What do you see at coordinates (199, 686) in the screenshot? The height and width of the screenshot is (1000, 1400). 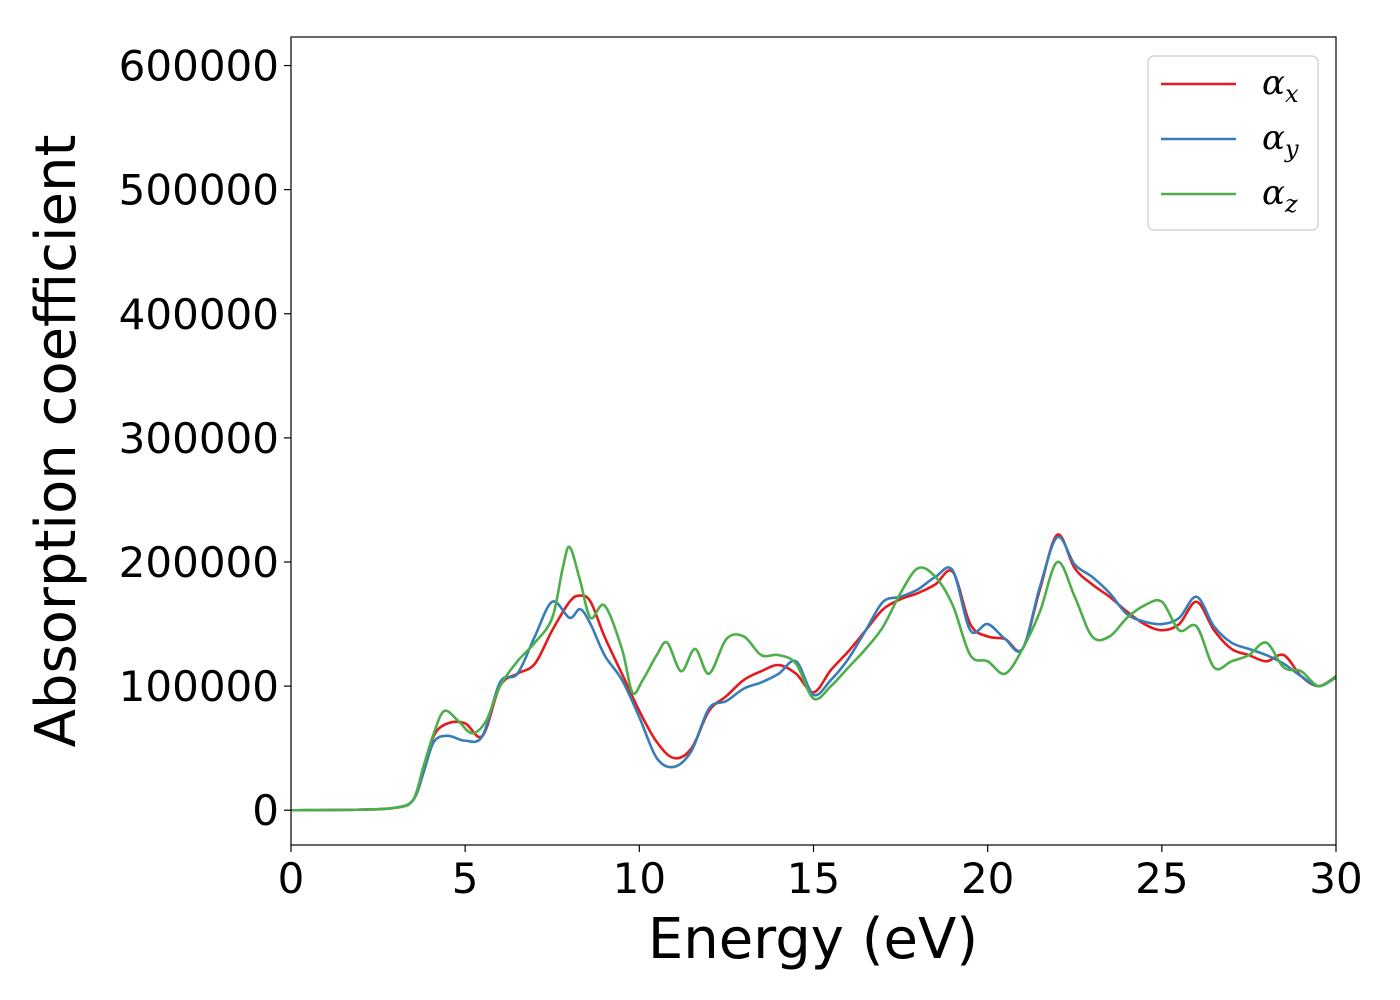 I see `y-tick-label: 100000` at bounding box center [199, 686].